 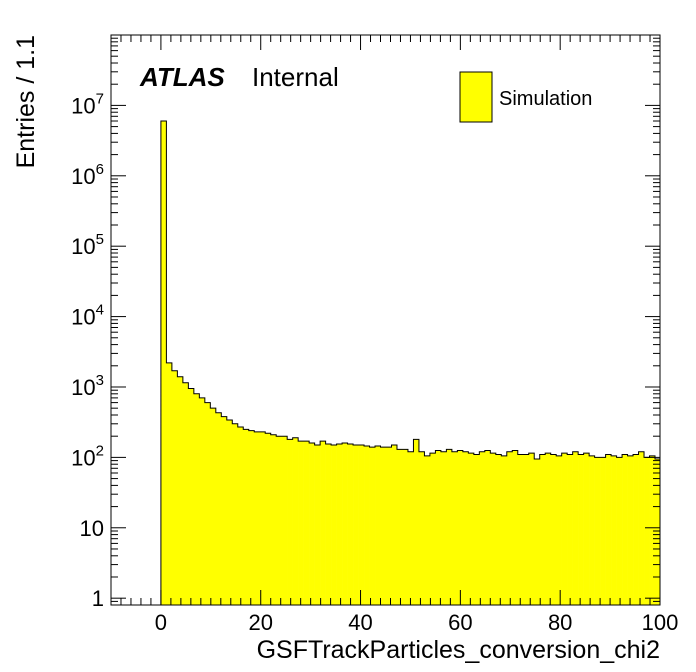 I want to click on y-tick-labels: 1 10 10² 10³ 10⁴ 10⁵ 10⁶ 10⁷, so click(x=87, y=350).